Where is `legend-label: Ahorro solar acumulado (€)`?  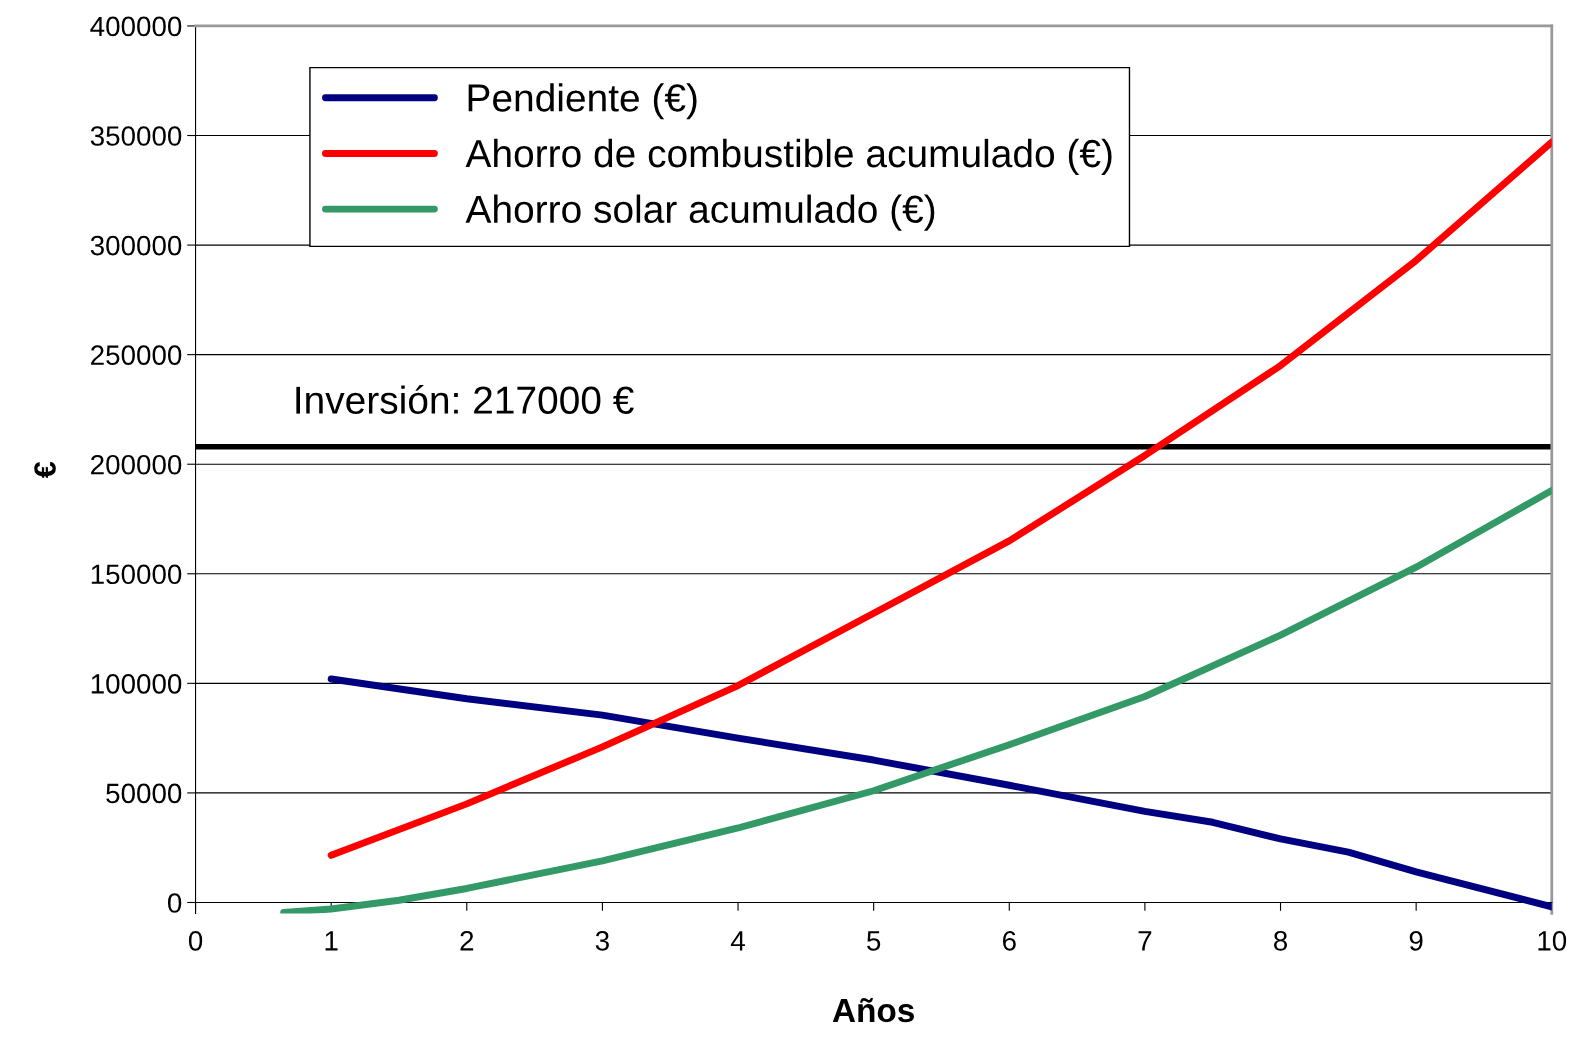
legend-label: Ahorro solar acumulado (€) is located at coordinates (700, 212).